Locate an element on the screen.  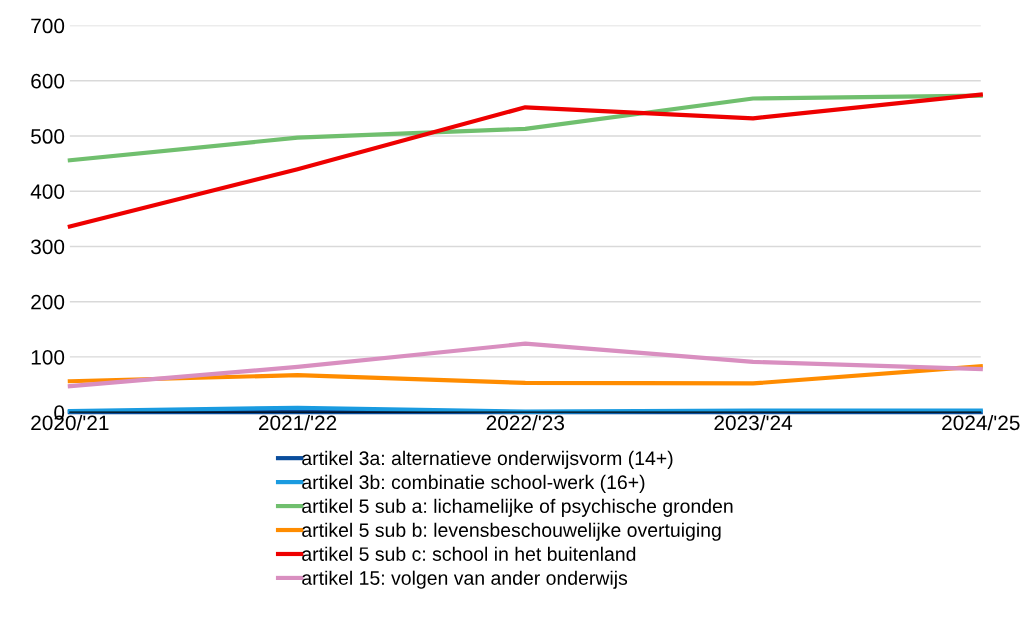
y-tick-label: 100 is located at coordinates (48, 357).